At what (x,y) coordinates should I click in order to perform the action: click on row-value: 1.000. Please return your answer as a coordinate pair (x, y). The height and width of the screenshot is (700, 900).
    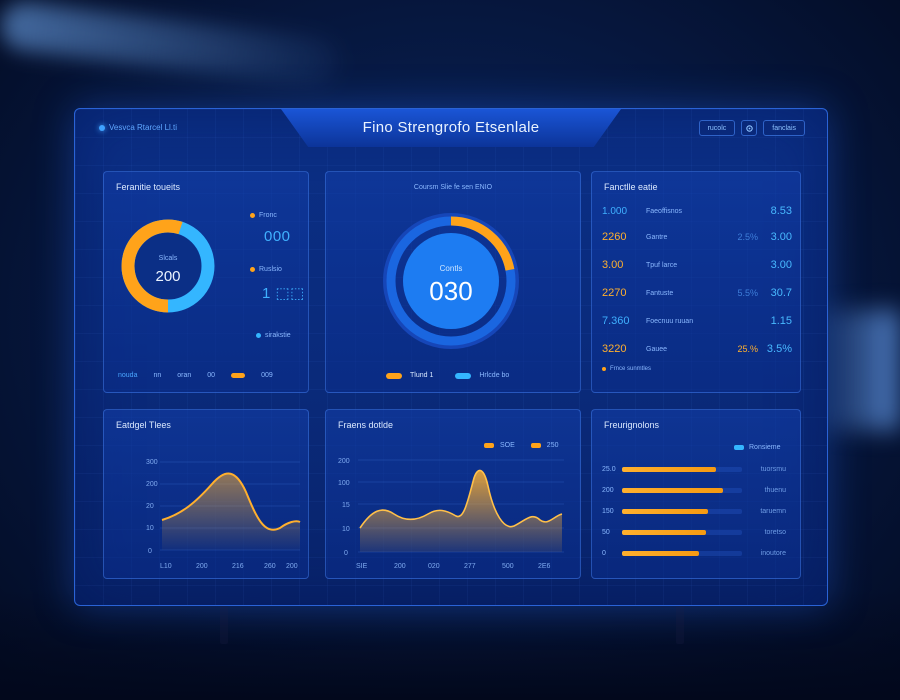
    Looking at the image, I should click on (615, 211).